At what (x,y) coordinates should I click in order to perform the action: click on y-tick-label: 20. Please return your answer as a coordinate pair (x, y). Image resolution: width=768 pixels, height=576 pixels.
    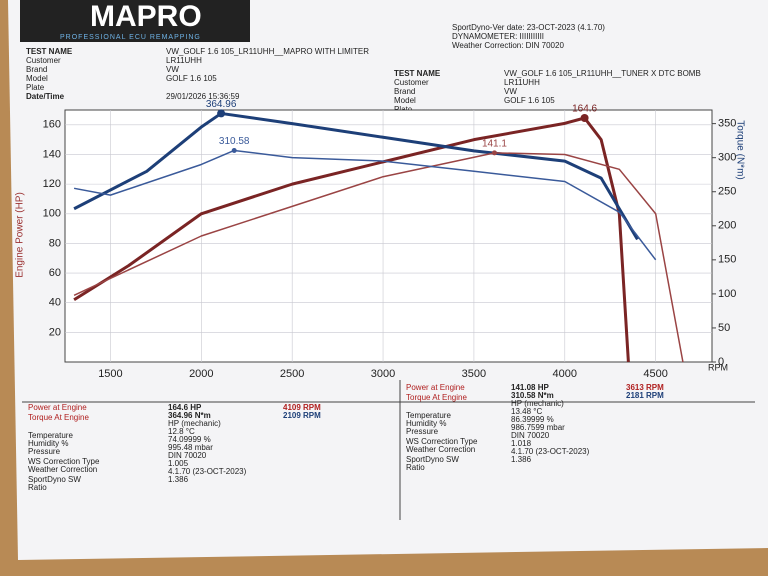
    Looking at the image, I should click on (55, 332).